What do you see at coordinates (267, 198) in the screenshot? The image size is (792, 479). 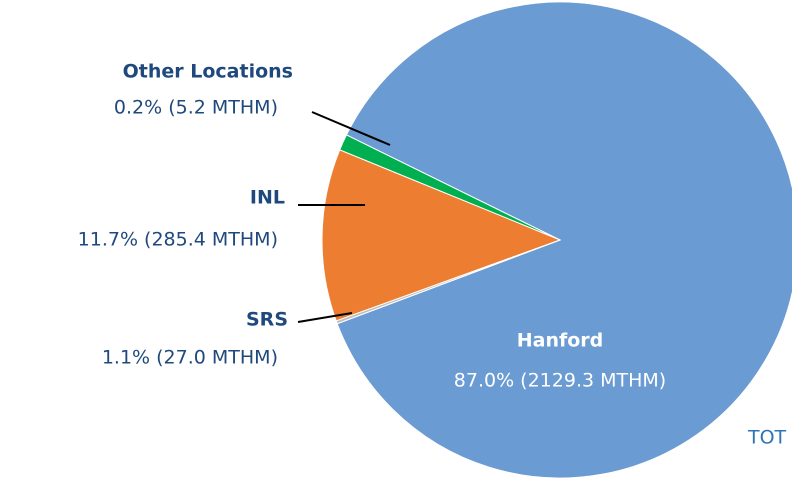 I see `slice-name: INL` at bounding box center [267, 198].